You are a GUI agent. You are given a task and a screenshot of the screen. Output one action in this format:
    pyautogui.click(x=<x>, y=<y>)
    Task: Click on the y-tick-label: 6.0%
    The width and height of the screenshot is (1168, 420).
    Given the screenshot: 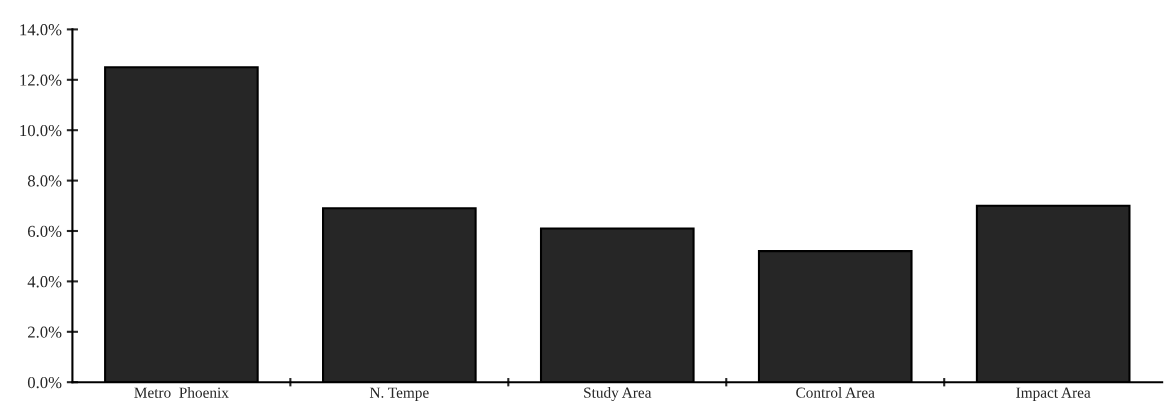 What is the action you would take?
    pyautogui.click(x=45, y=231)
    